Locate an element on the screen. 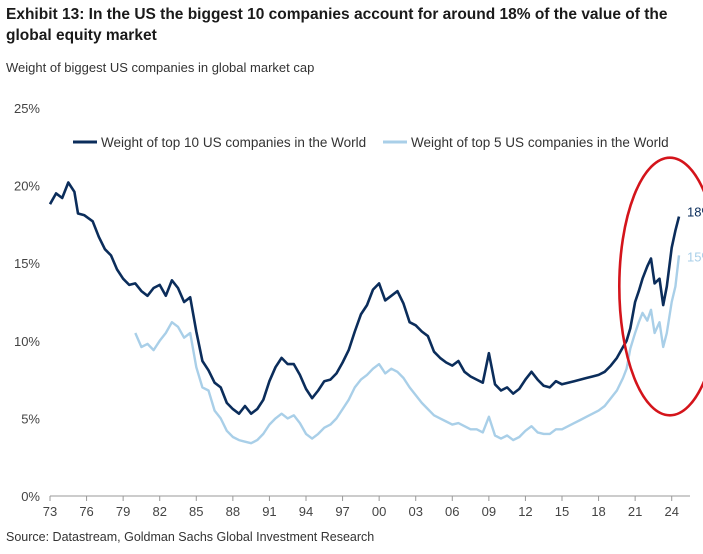  x-tick-label: 91 is located at coordinates (269, 511).